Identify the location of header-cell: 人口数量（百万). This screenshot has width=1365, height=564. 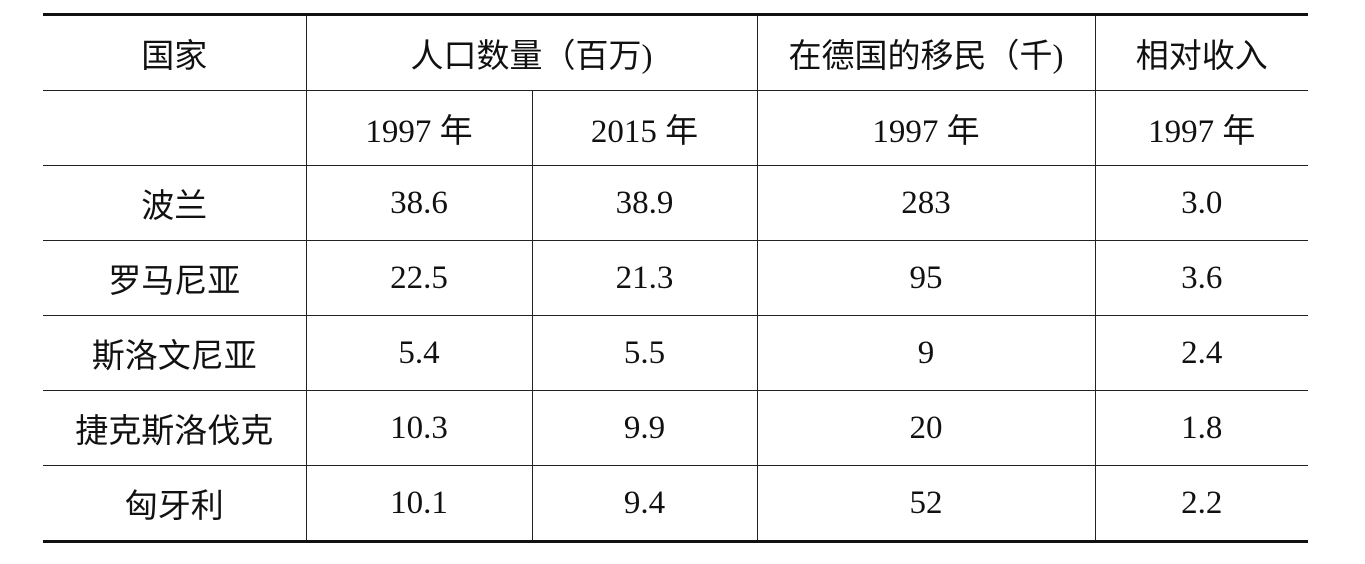
(531, 52).